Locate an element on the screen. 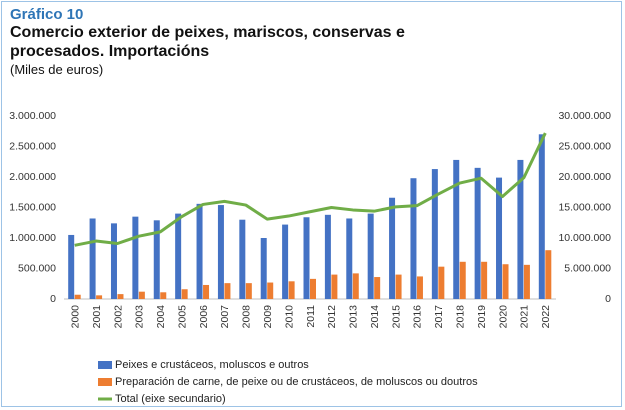  x-tick-label: 2003 is located at coordinates (140, 317).